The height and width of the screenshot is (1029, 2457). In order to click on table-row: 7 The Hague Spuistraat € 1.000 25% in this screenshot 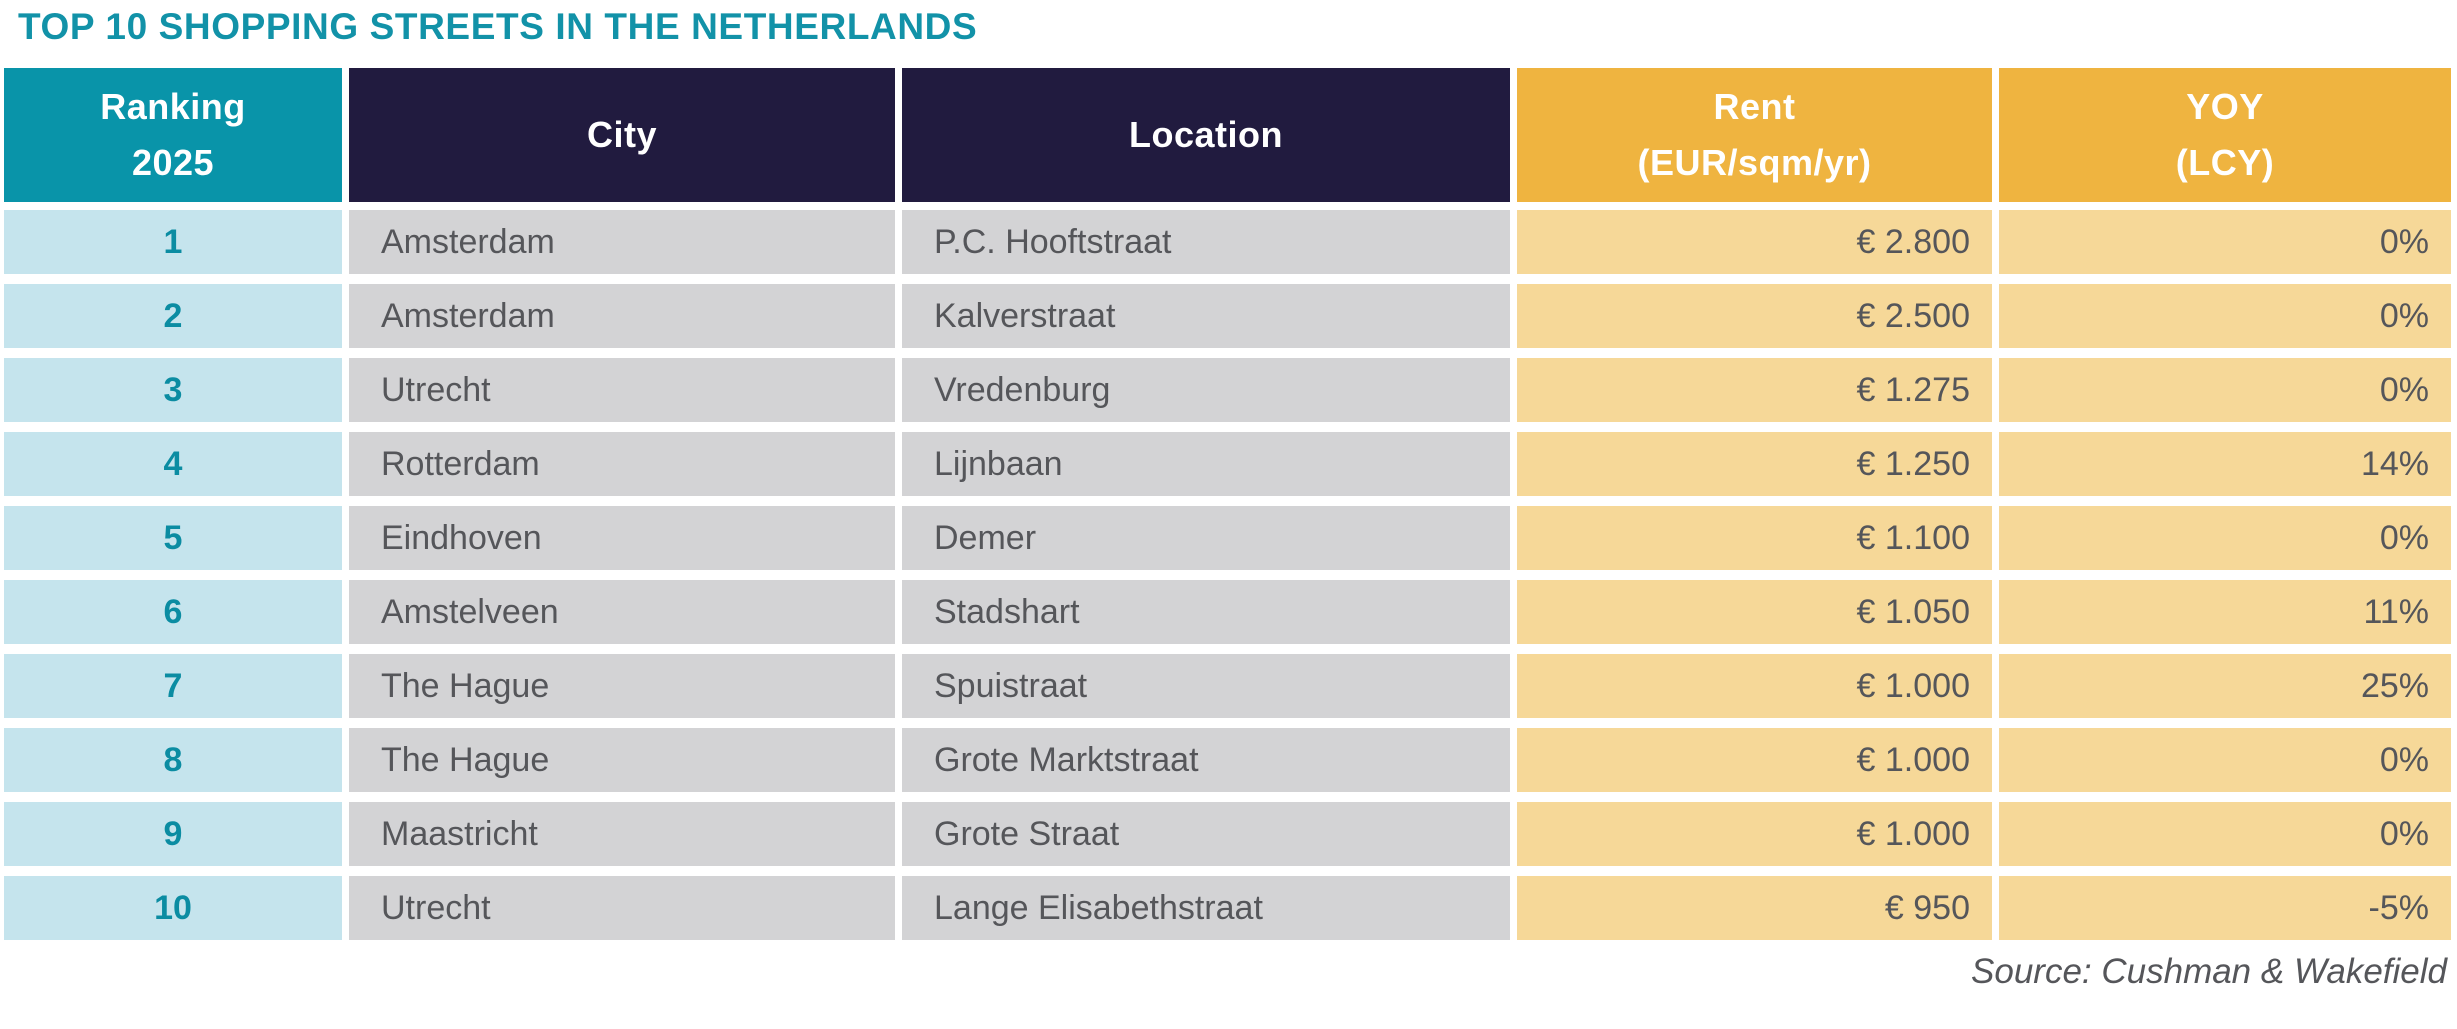, I will do `click(1227, 686)`.